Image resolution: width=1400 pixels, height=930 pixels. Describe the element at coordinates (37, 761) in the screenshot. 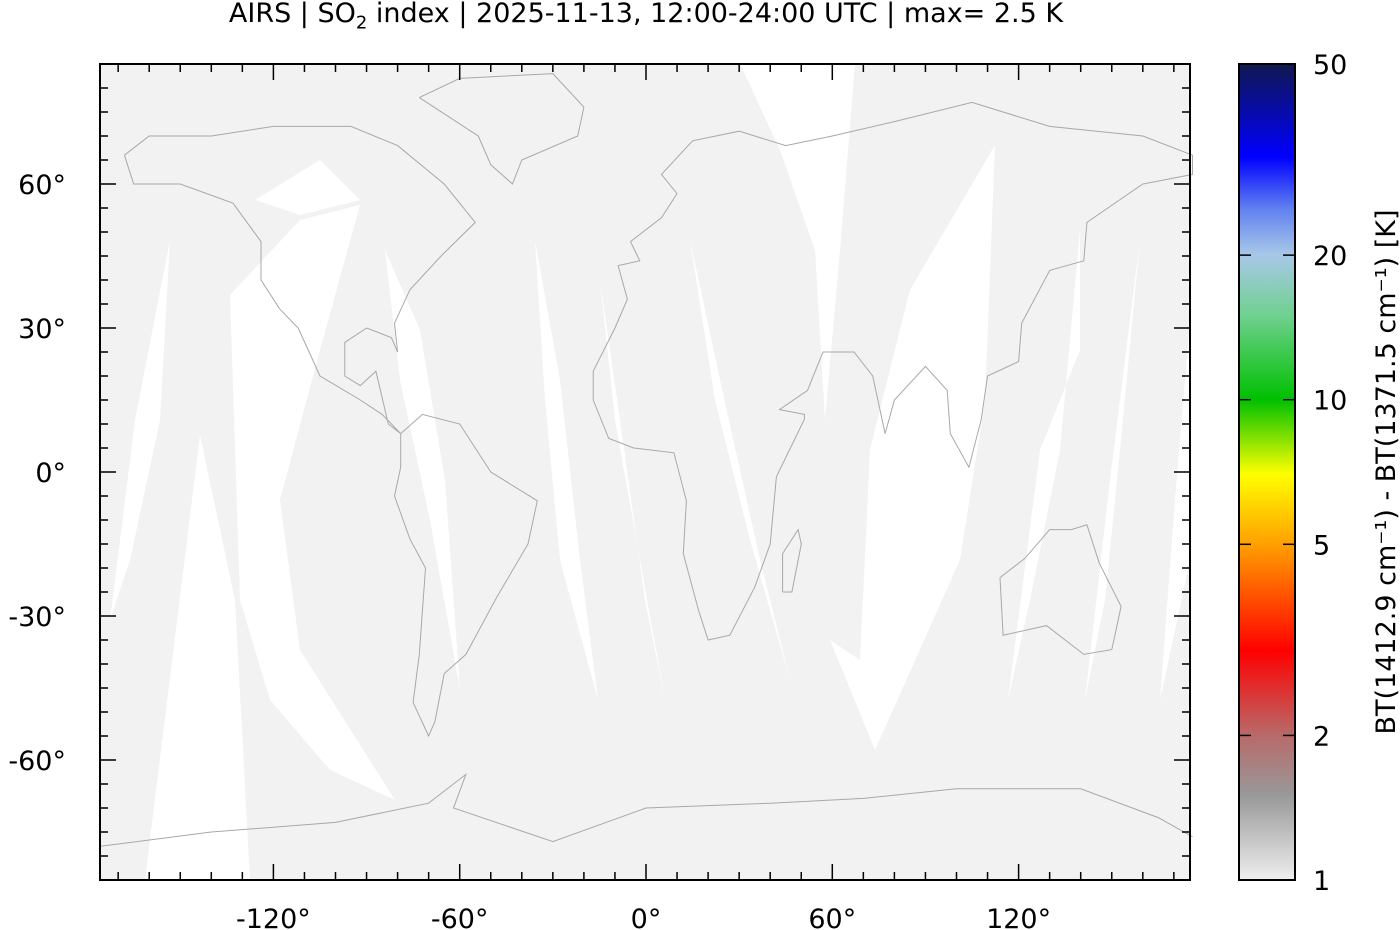

I see `y-tick-label: -60°` at that location.